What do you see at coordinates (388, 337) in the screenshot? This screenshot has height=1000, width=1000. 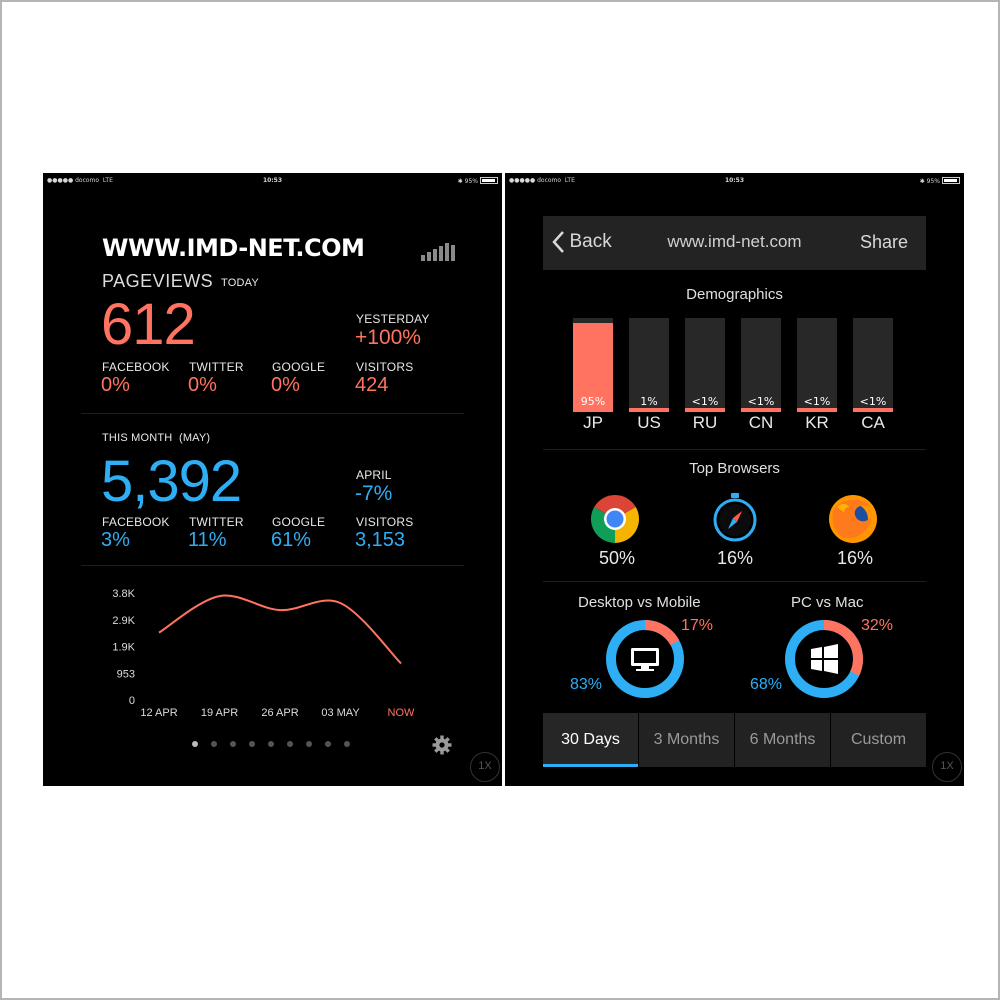 I see `yesterday-change-value: +100%` at bounding box center [388, 337].